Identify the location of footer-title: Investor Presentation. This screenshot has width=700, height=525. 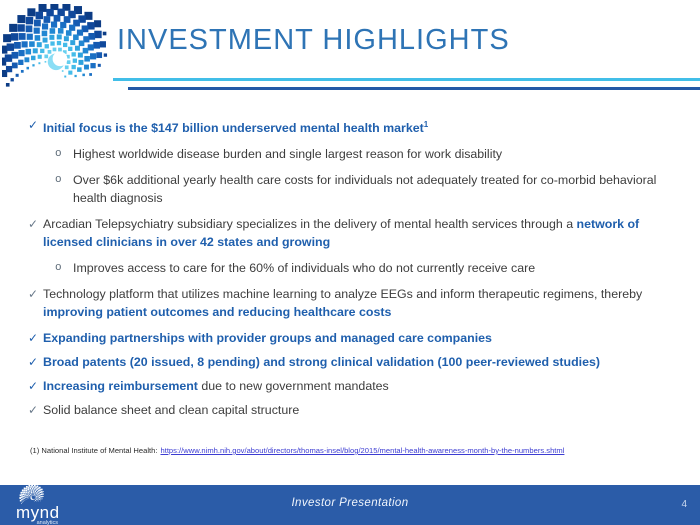
(350, 503).